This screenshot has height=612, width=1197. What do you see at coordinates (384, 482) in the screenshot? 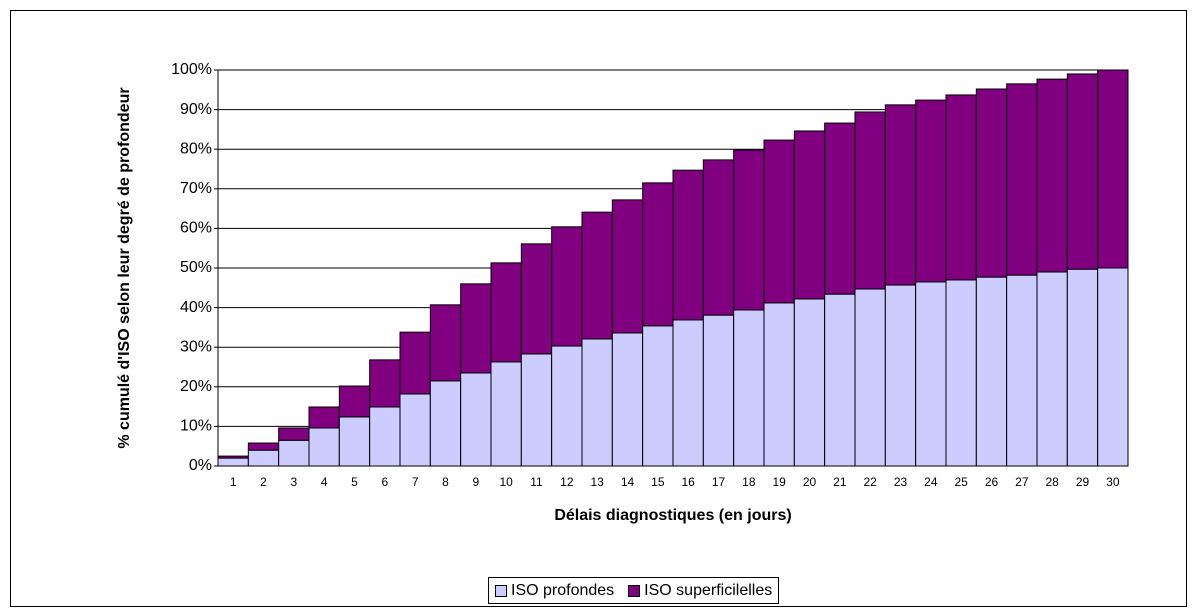
I see `x-tick-label: 6` at bounding box center [384, 482].